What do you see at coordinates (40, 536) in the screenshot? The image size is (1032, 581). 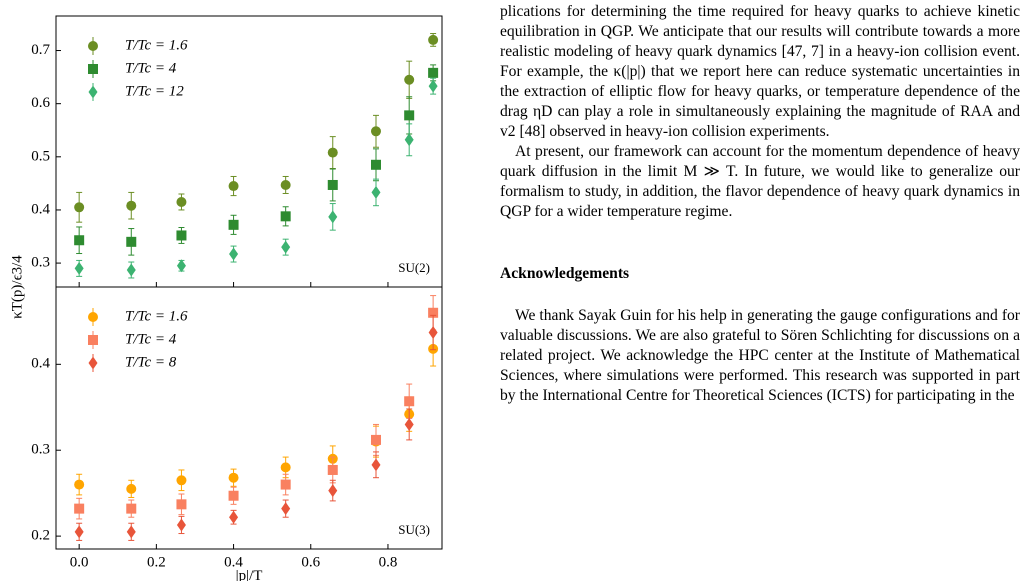 I see `y-tick-label: 0.2` at bounding box center [40, 536].